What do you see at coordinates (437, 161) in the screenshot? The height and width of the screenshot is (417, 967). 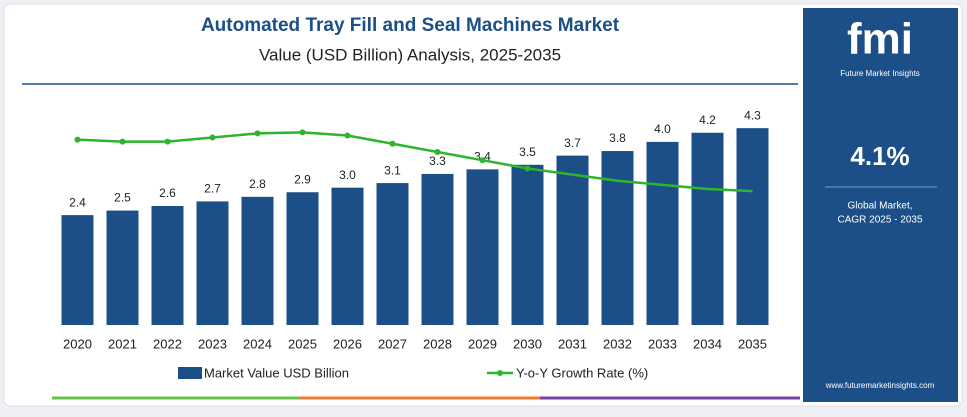 I see `data-label: 3.3` at bounding box center [437, 161].